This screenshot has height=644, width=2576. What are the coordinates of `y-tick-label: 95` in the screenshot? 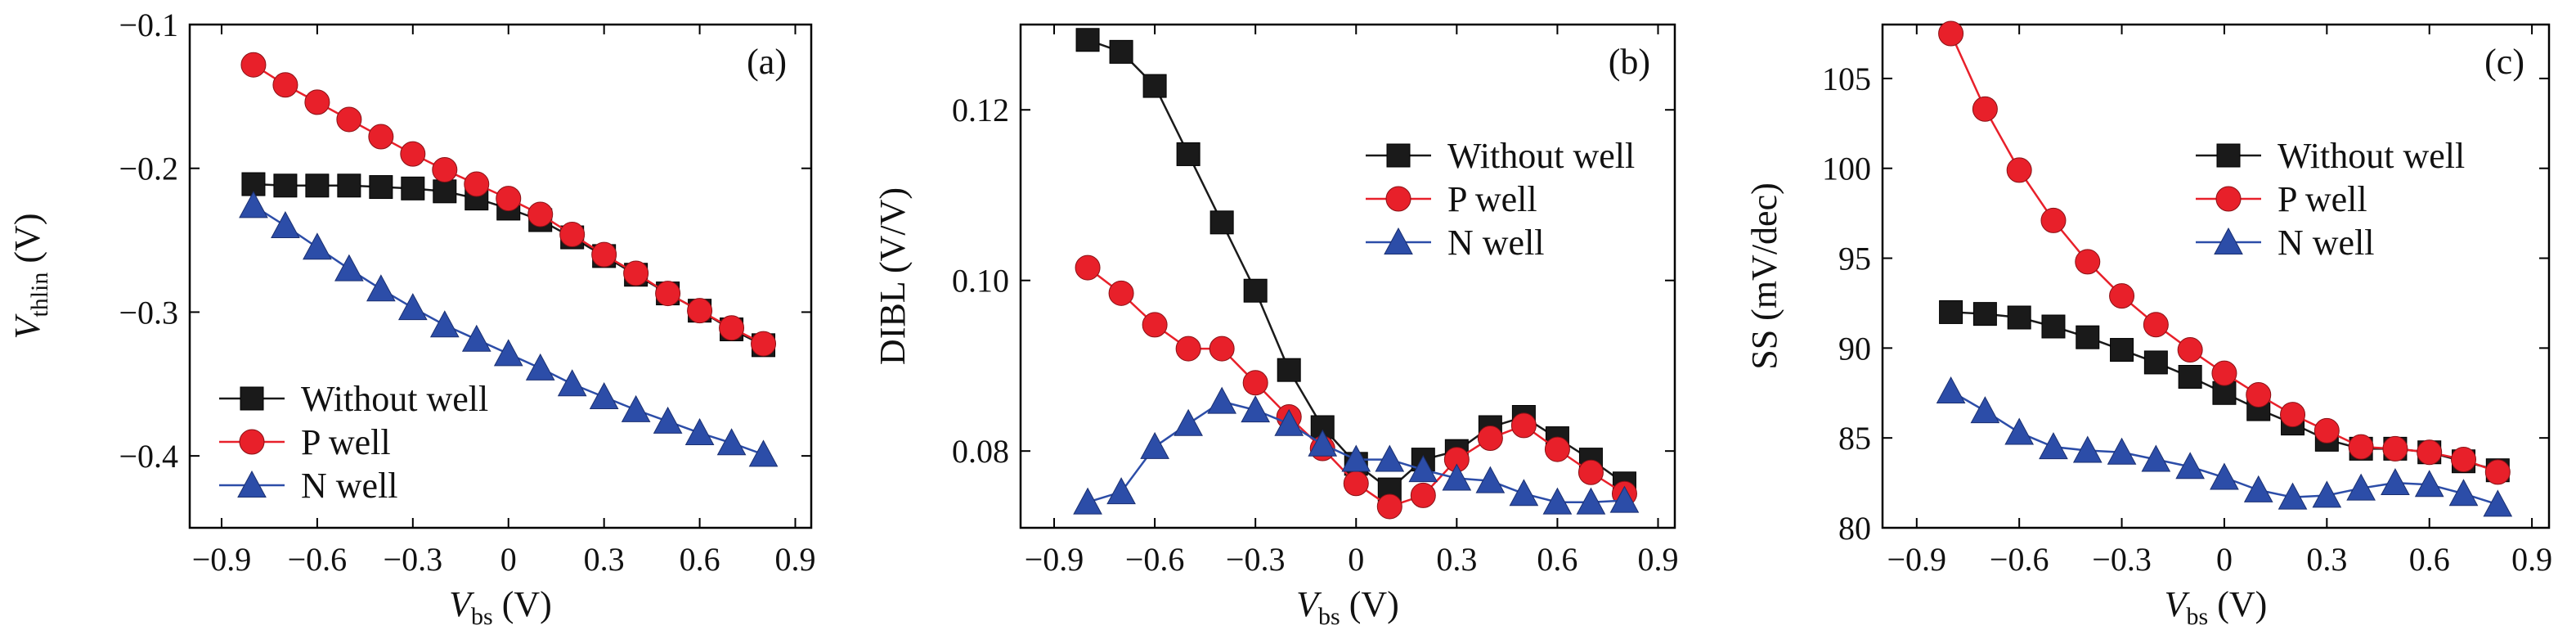 It's located at (1854, 259).